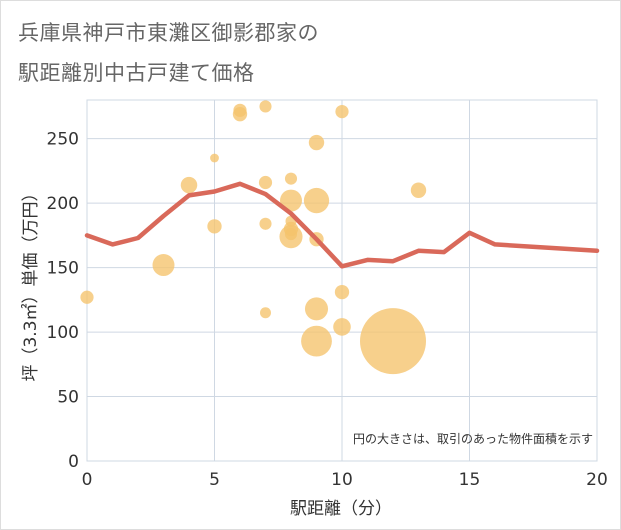  What do you see at coordinates (168, 33) in the screenshot?
I see `chart-title-line-1: 兵庫県神戸市東灘区御影郡家の` at bounding box center [168, 33].